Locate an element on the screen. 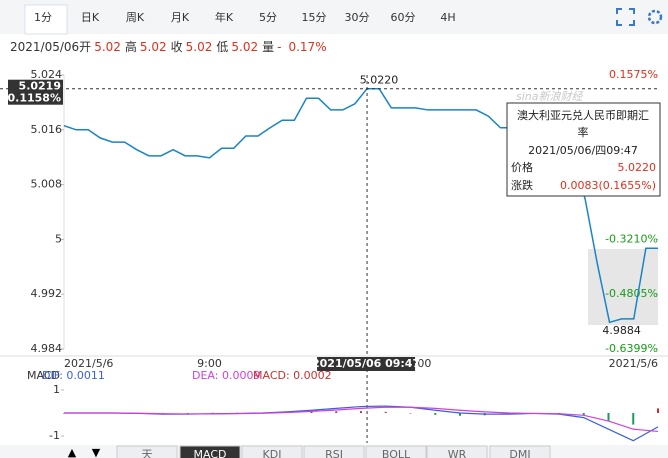 This screenshot has width=668, height=458. range-shade is located at coordinates (623, 287).